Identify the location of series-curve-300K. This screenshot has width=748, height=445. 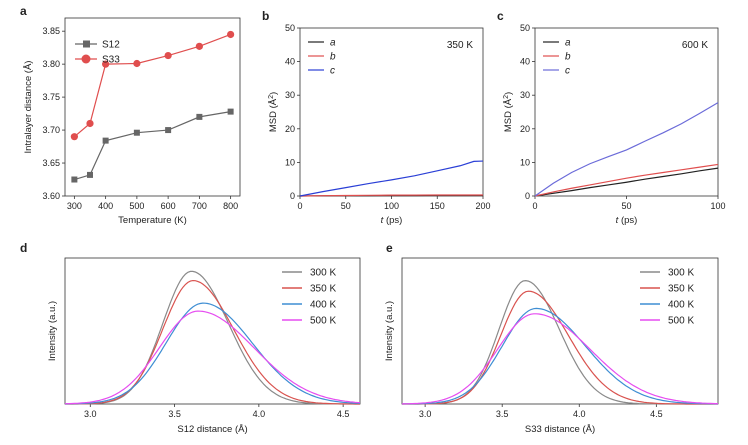
(212, 337).